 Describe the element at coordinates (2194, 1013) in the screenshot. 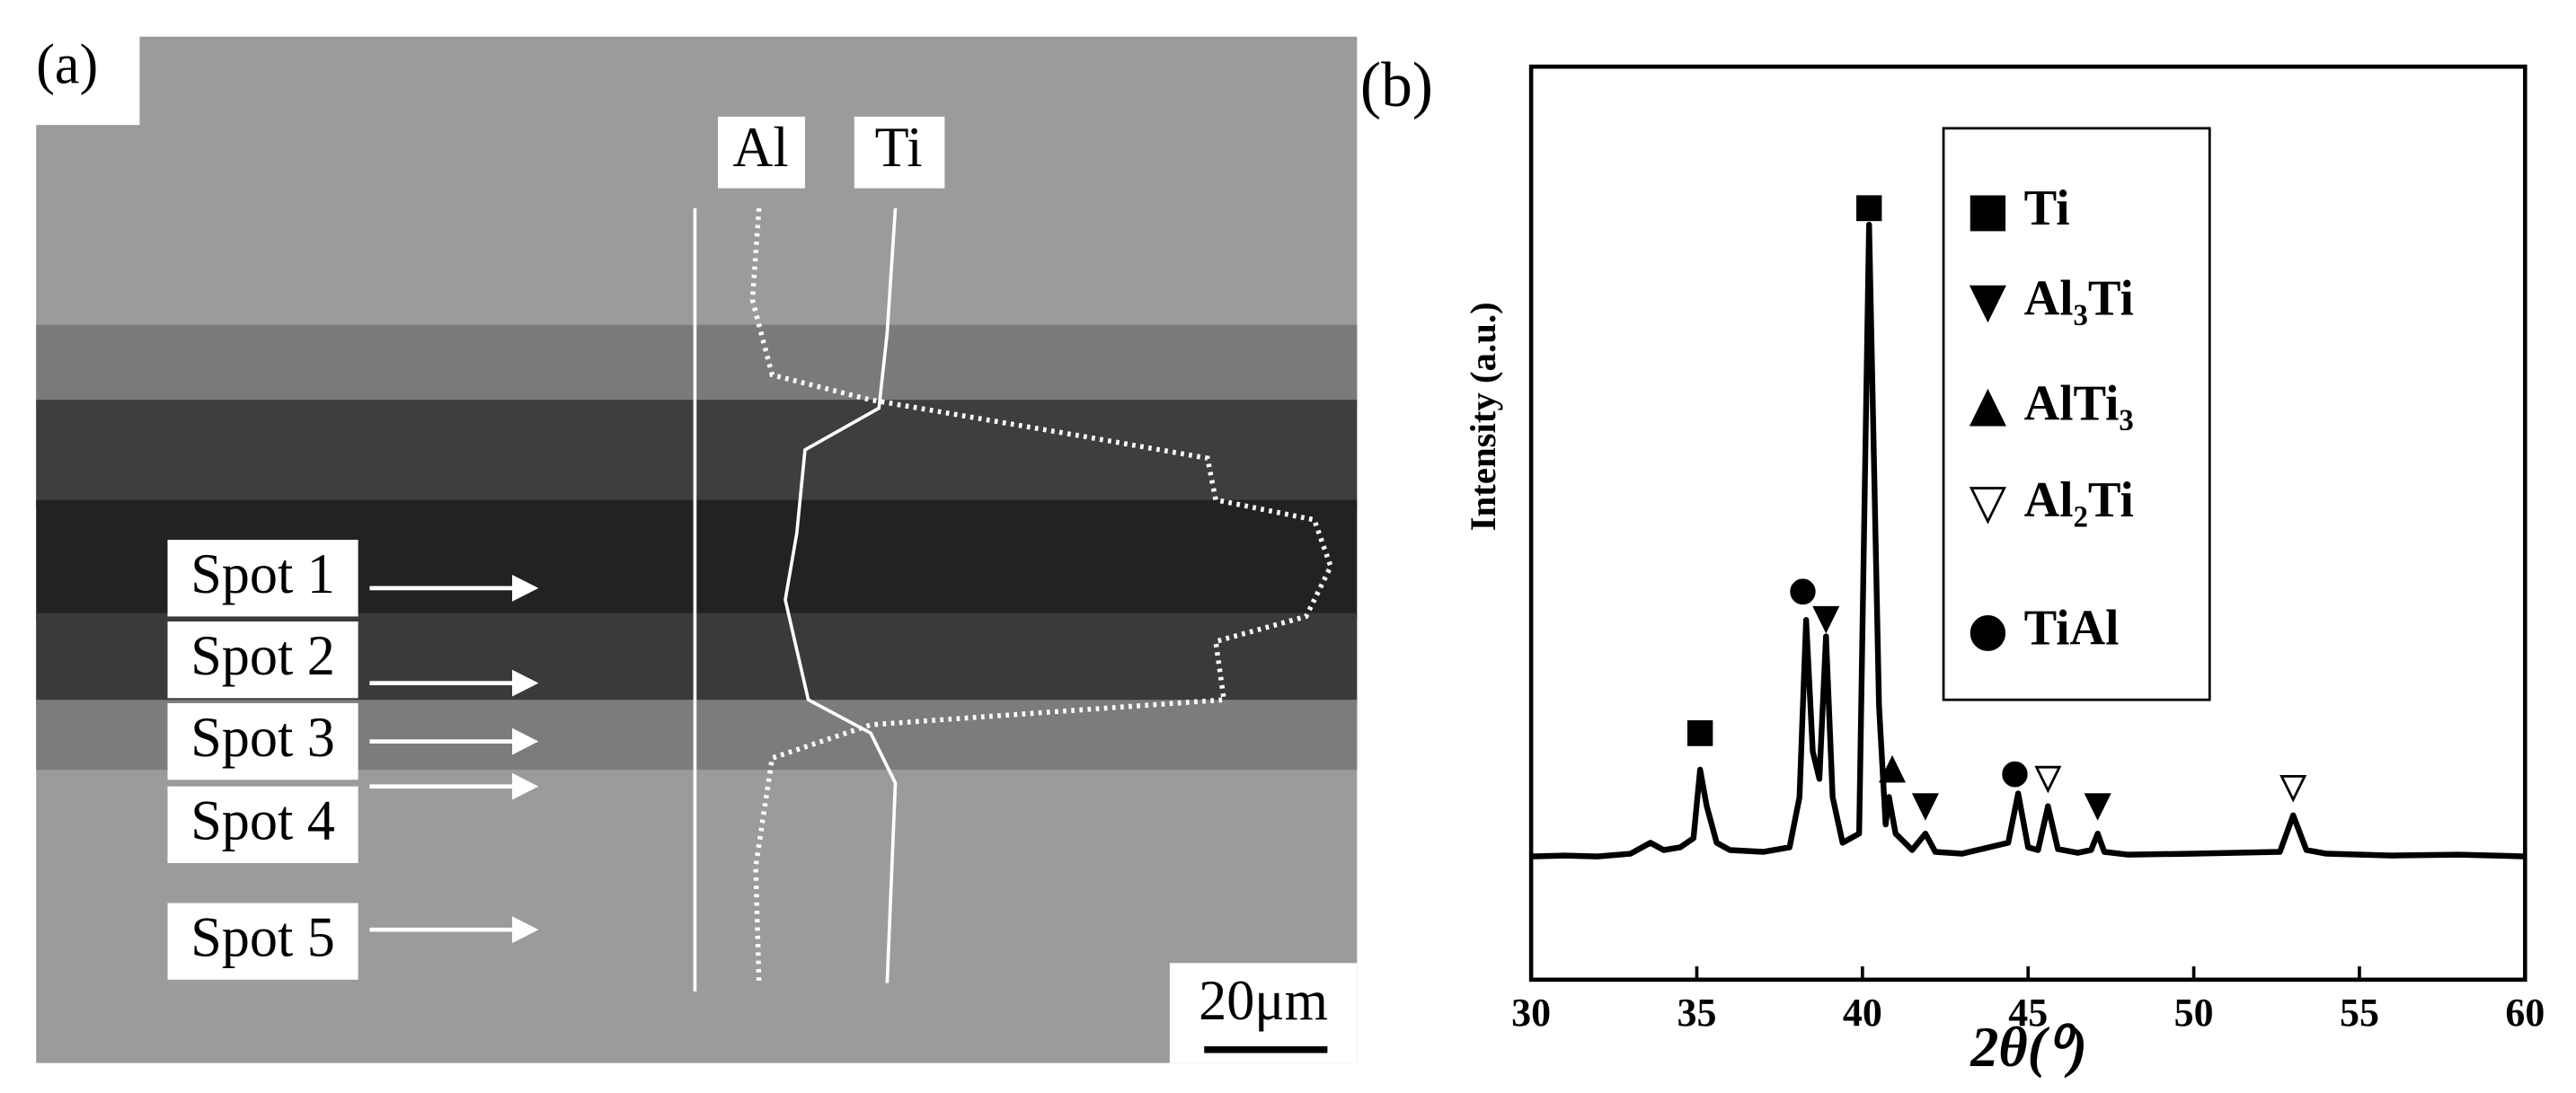

I see `x-tick-label: 50` at that location.